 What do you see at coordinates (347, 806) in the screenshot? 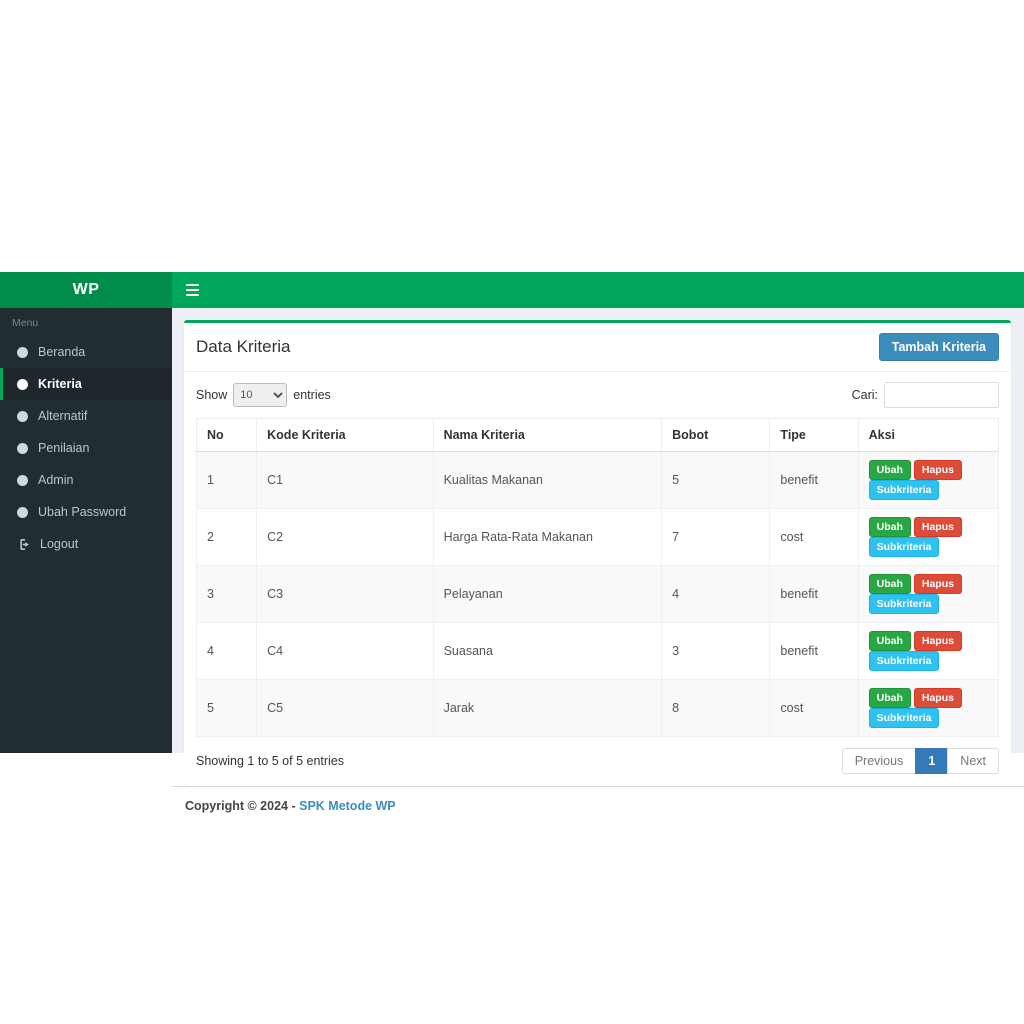
I see `footer-app-link: SPK Metode WP` at bounding box center [347, 806].